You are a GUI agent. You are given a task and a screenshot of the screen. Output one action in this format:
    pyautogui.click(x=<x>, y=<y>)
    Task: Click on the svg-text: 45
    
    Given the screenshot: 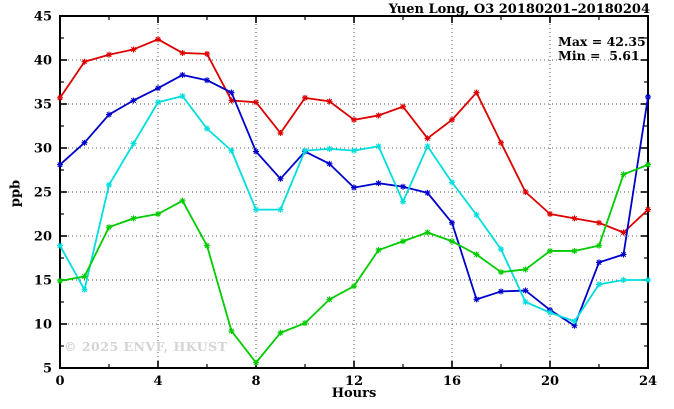 What is the action you would take?
    pyautogui.click(x=43, y=17)
    